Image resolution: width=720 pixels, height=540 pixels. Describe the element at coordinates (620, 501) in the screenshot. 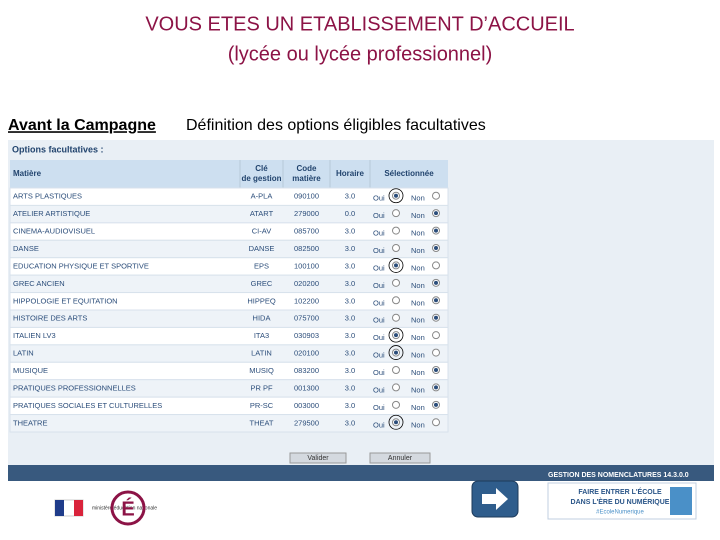

I see `slogan-line: DANS L'ÈRE DU NUMÉRIQUE` at that location.